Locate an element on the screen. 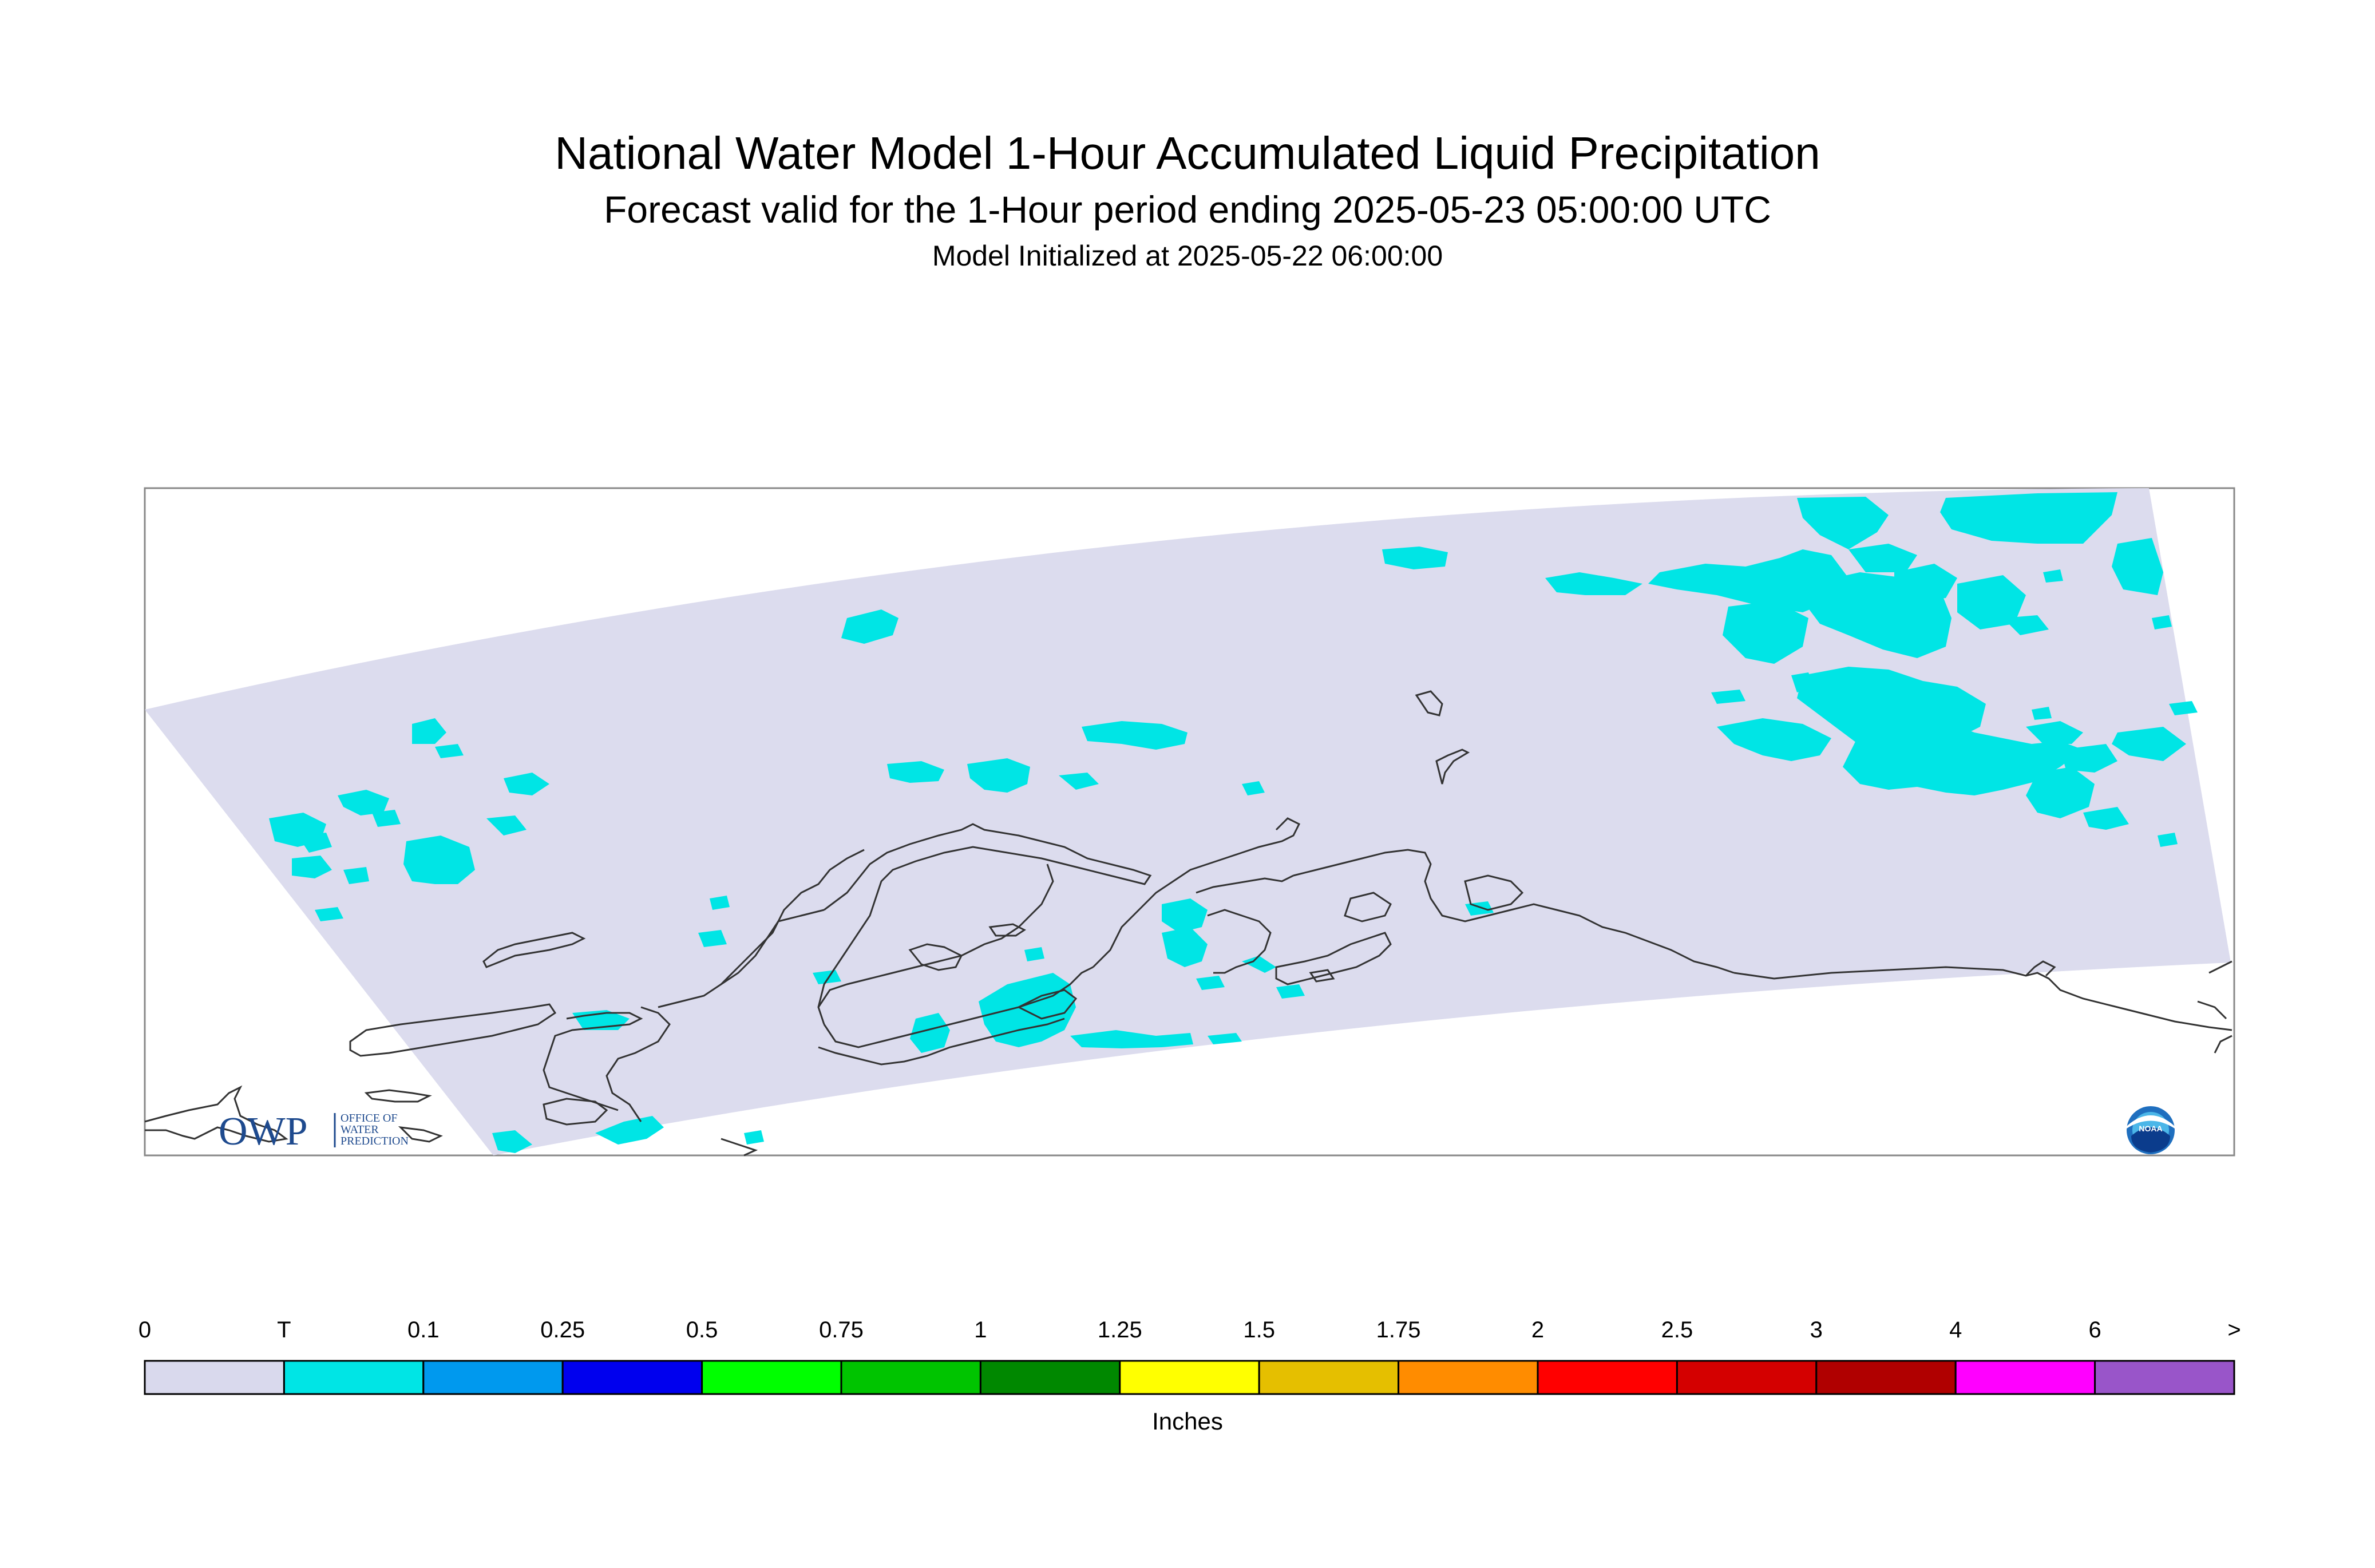 The height and width of the screenshot is (1568, 2375). svg-text: OFFICE OF is located at coordinates (369, 1118).